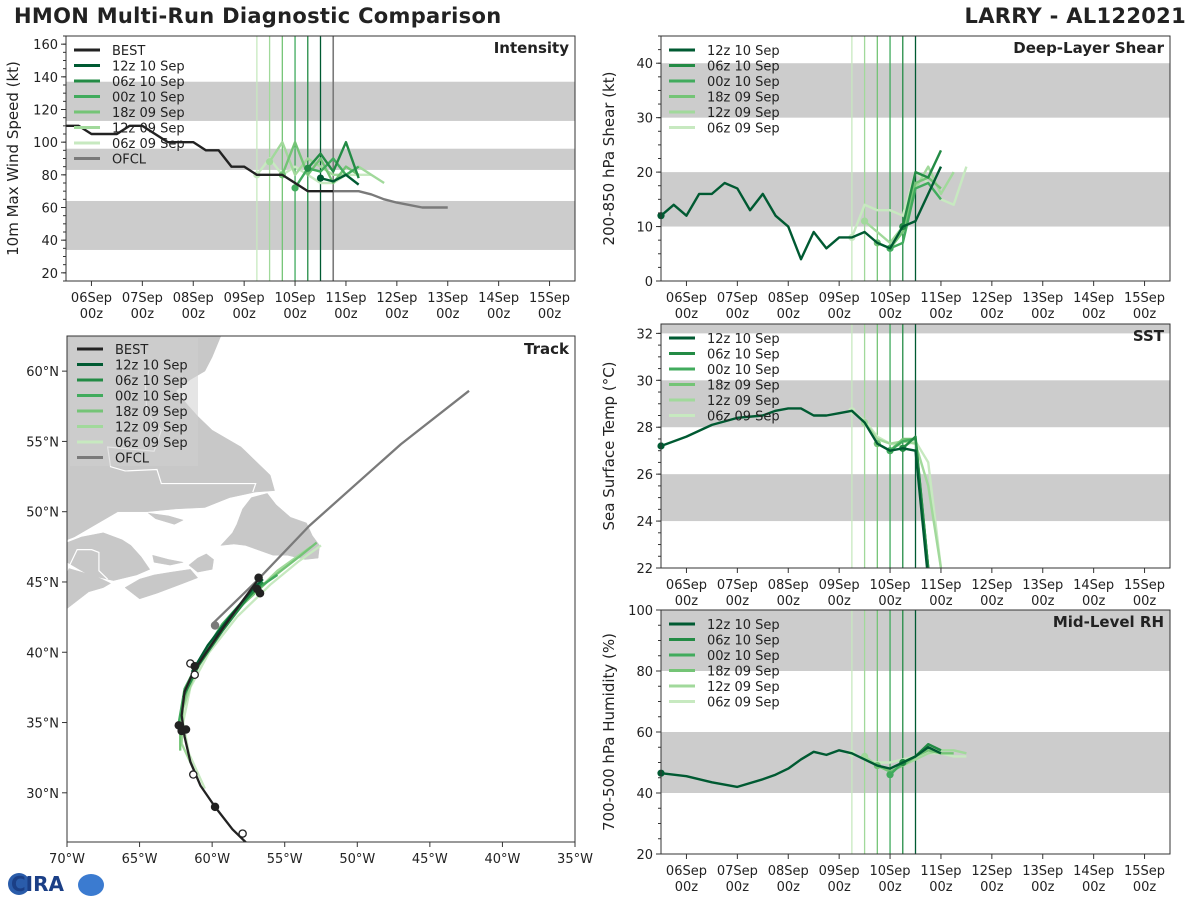 The image size is (1200, 900). Describe the element at coordinates (148, 67) in the screenshot. I see `intensity-legend-label: 12z 10 Sep` at that location.